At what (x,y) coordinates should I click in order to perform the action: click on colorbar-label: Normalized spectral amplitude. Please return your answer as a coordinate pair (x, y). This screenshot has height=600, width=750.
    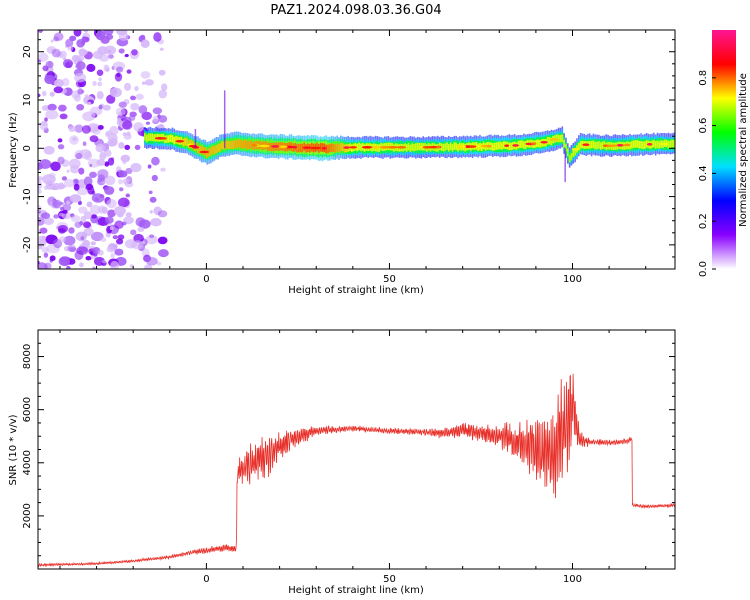
    Looking at the image, I should click on (743, 150).